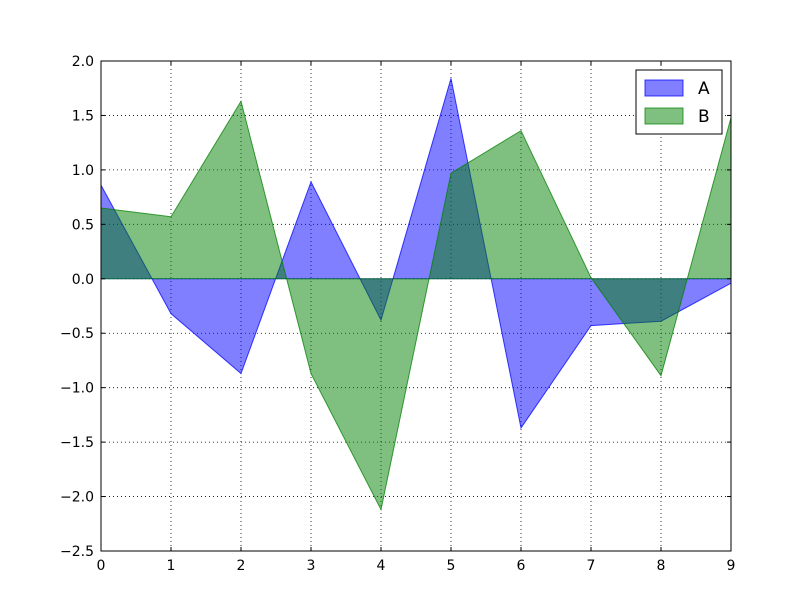  What do you see at coordinates (451, 566) in the screenshot?
I see `x-tick-label: 5` at bounding box center [451, 566].